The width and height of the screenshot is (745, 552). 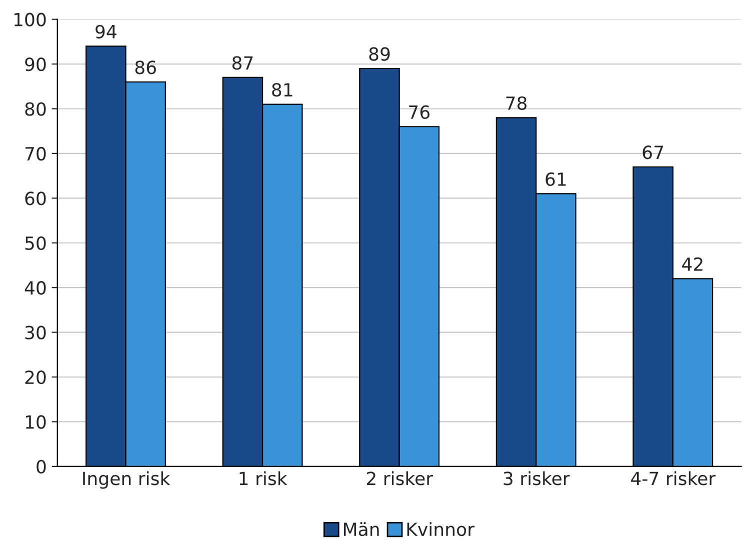 What do you see at coordinates (145, 67) in the screenshot?
I see `data-label: 86` at bounding box center [145, 67].